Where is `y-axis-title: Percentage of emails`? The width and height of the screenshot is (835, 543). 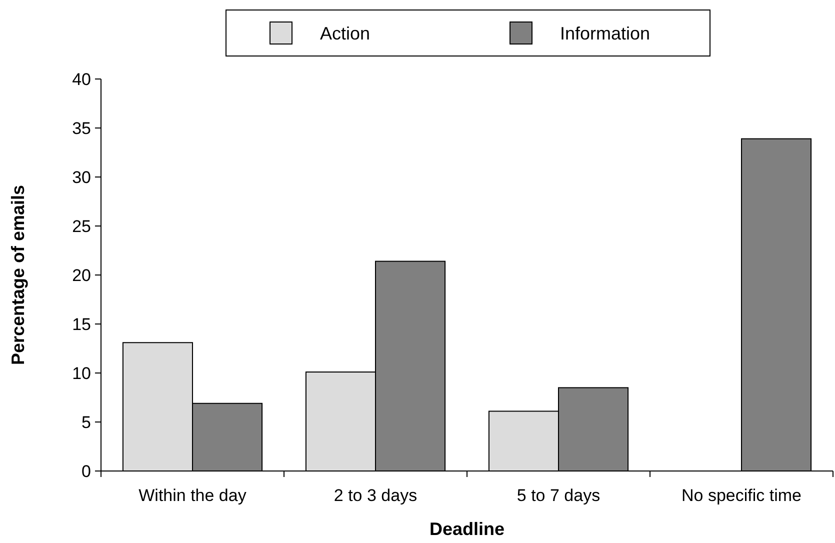 y-axis-title: Percentage of emails is located at coordinates (18, 275).